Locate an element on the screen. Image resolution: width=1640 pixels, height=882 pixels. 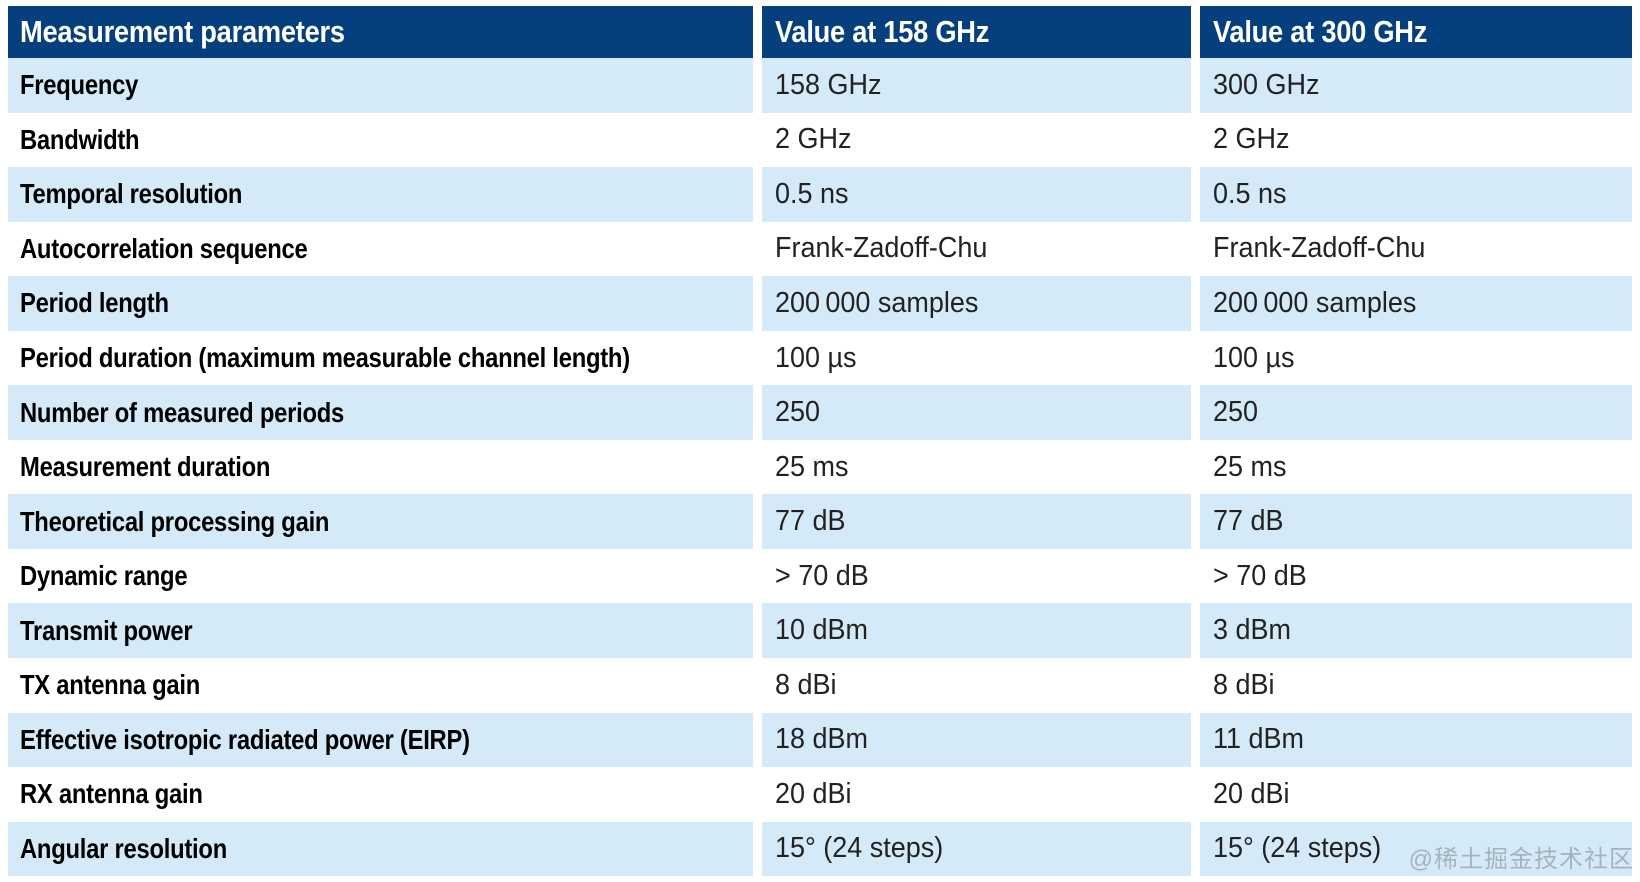
param-label-cell: Theoretical processing gain is located at coordinates (380, 521).